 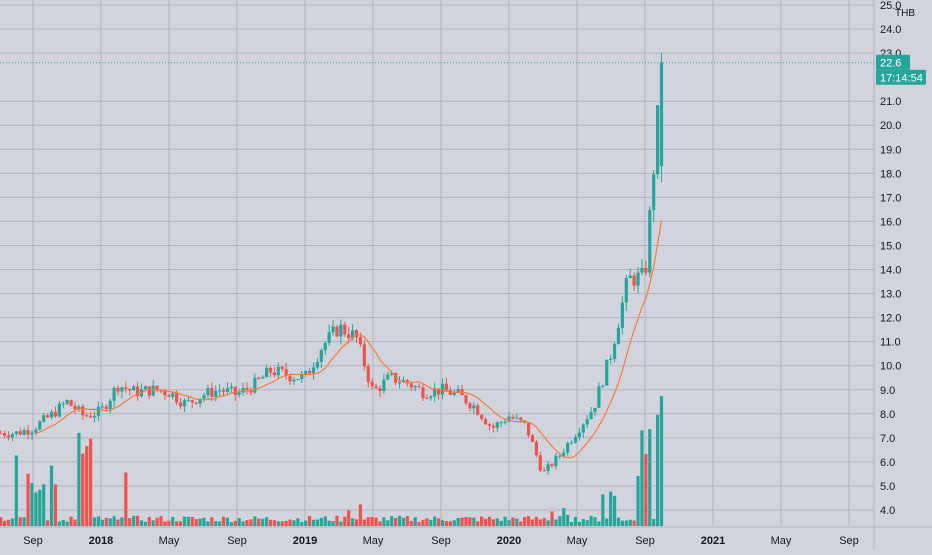 I want to click on time-tick-label: 2021, so click(x=713, y=541).